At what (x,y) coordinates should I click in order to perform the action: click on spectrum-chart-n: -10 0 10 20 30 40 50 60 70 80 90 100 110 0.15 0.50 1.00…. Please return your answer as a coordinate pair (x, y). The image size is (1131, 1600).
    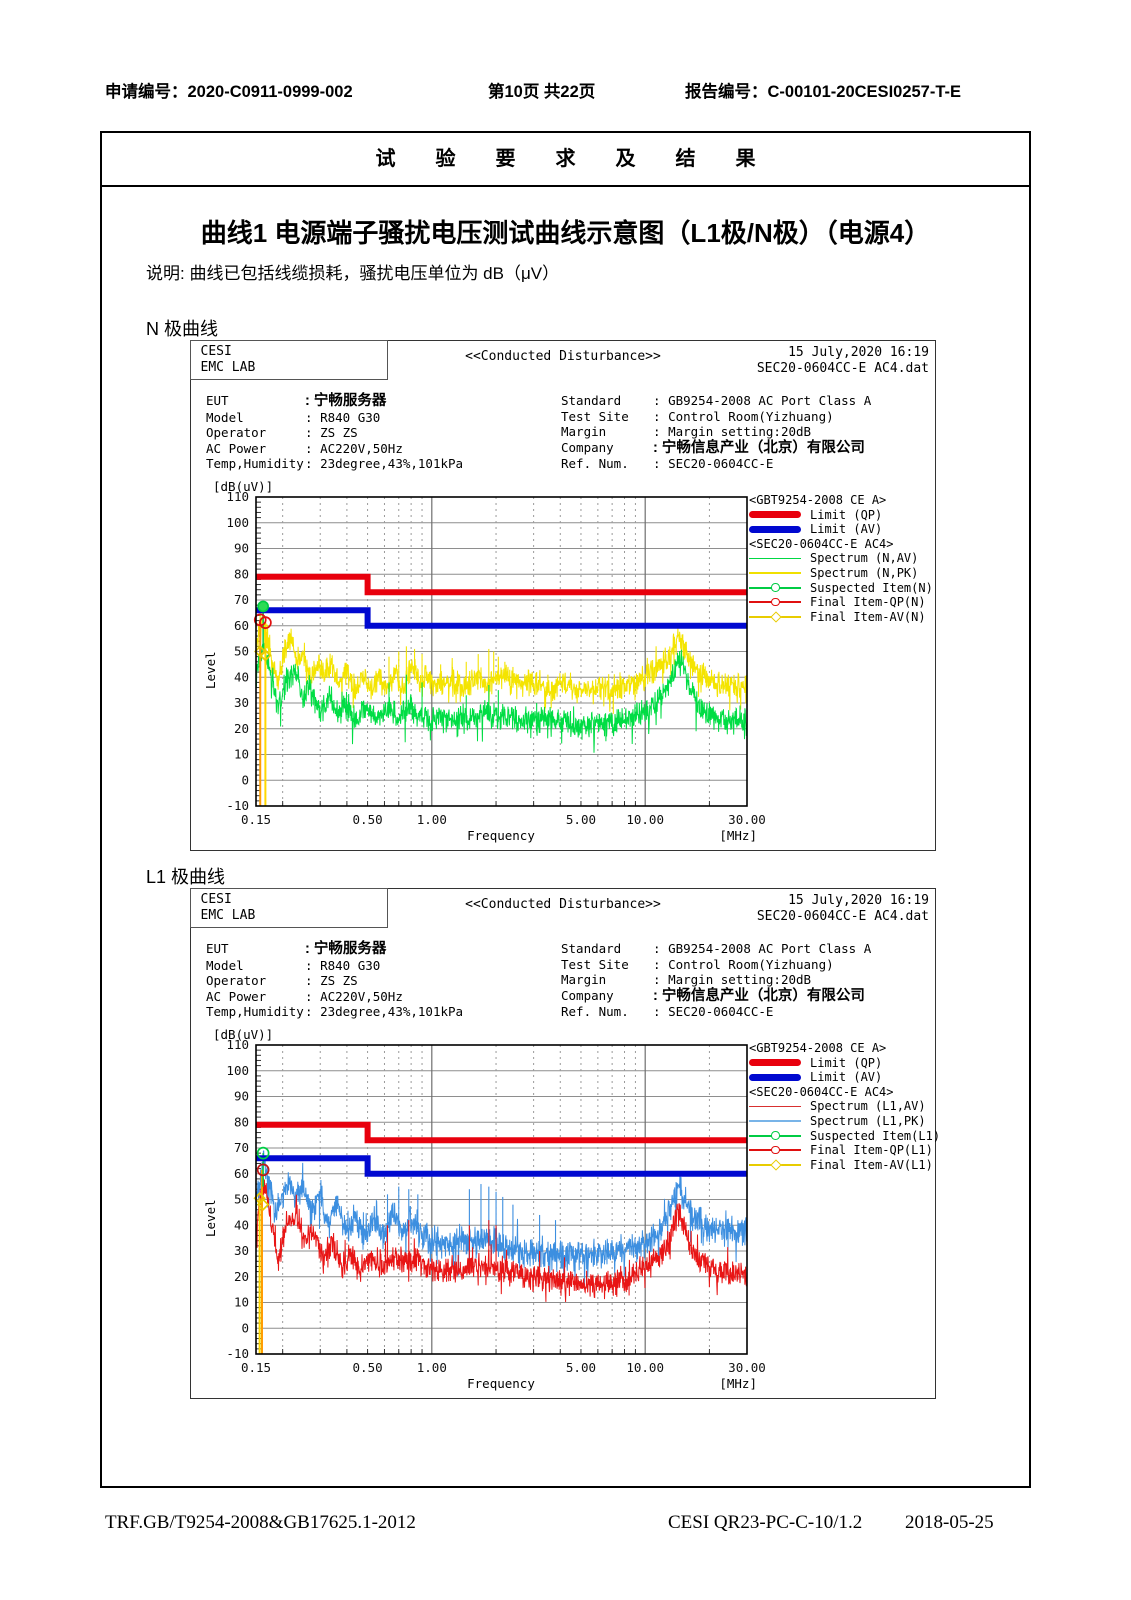
    Looking at the image, I should click on (563, 659).